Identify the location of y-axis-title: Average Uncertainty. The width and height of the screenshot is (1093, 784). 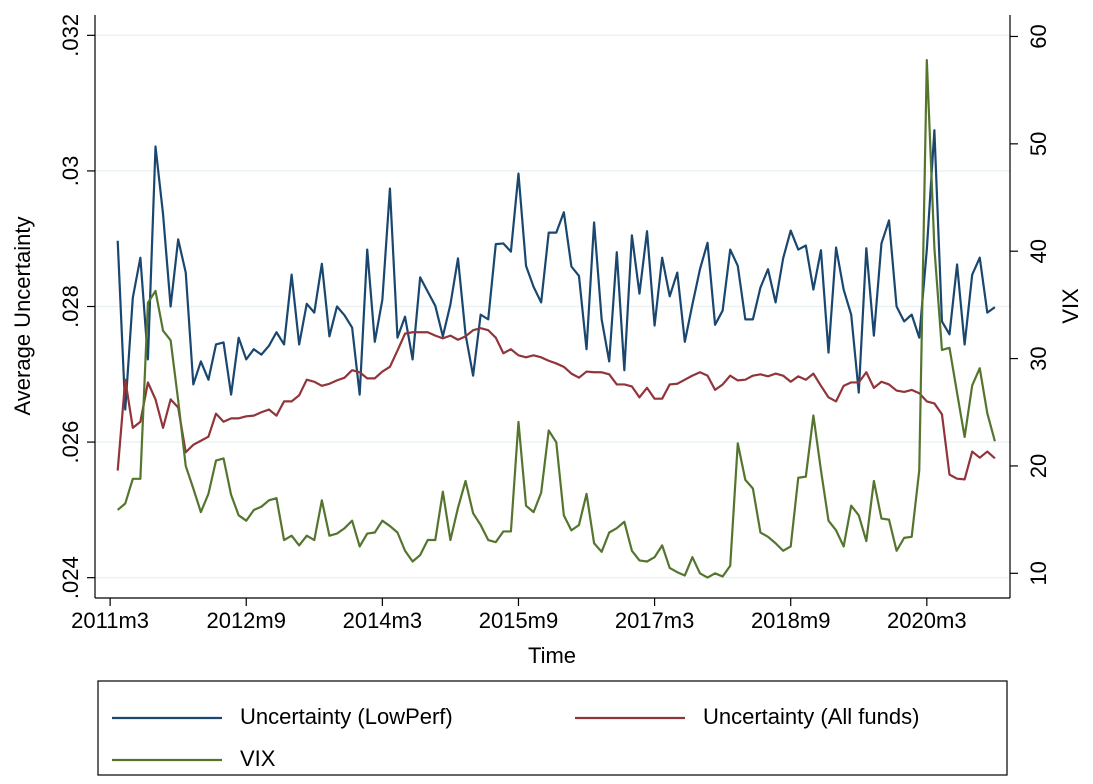
(22, 316).